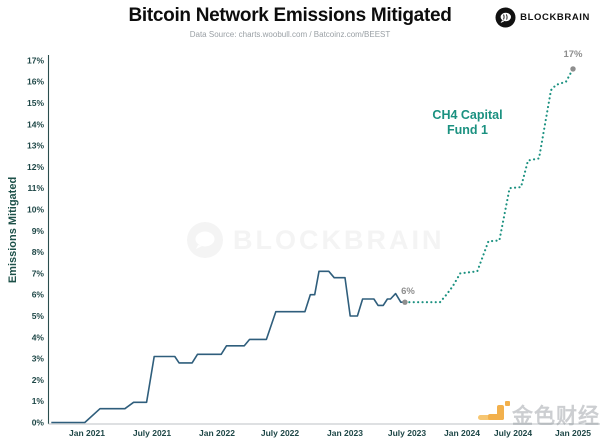 The height and width of the screenshot is (445, 600). I want to click on series-label-line1: CH4 Capital, so click(467, 115).